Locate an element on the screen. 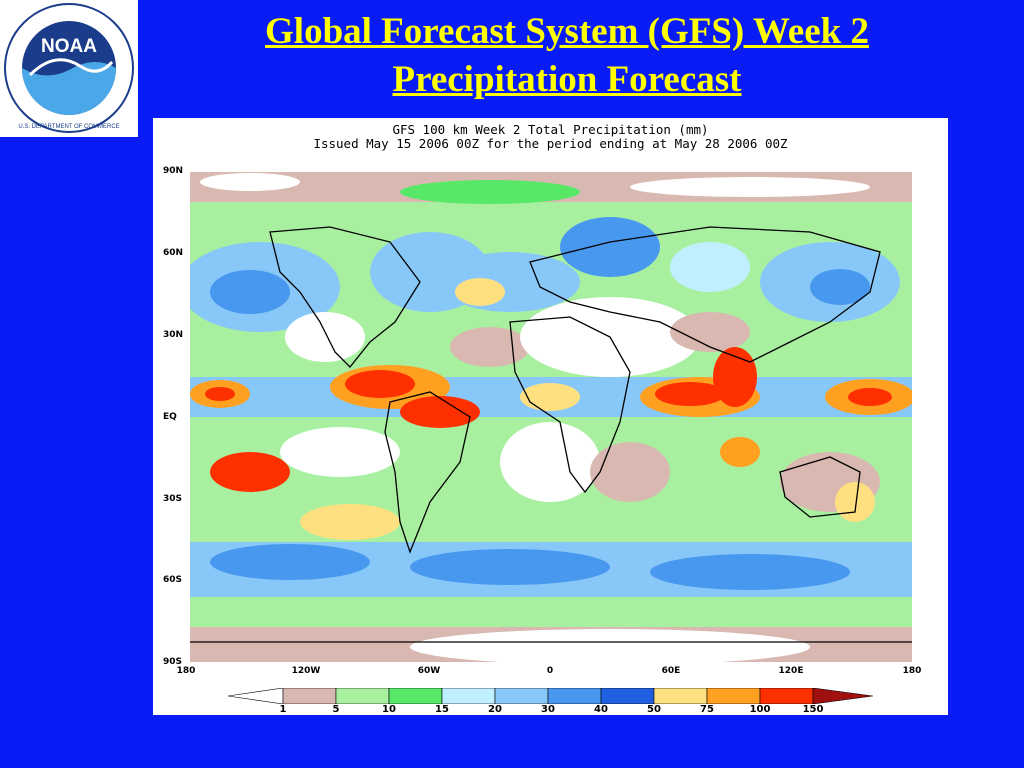  lat-label-90s: 90S is located at coordinates (173, 662).